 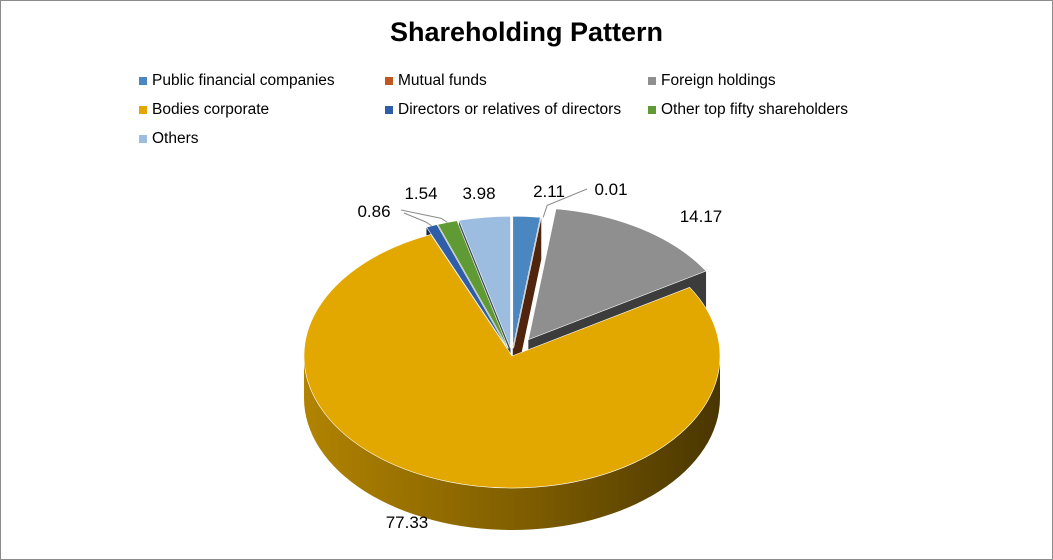 I want to click on legend-label: Directors or relatives of directors, so click(x=510, y=109).